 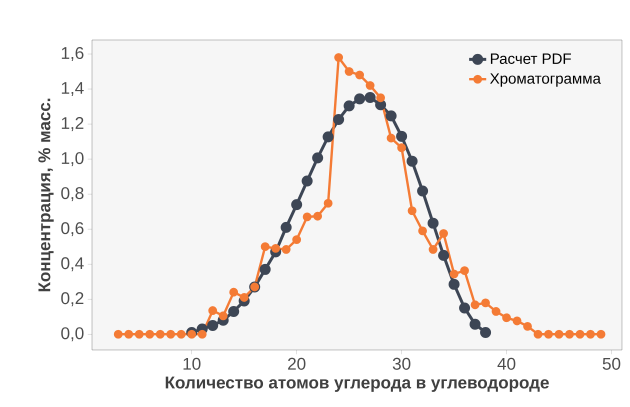 I want to click on legend-label: Хроматограмма, so click(x=545, y=80).